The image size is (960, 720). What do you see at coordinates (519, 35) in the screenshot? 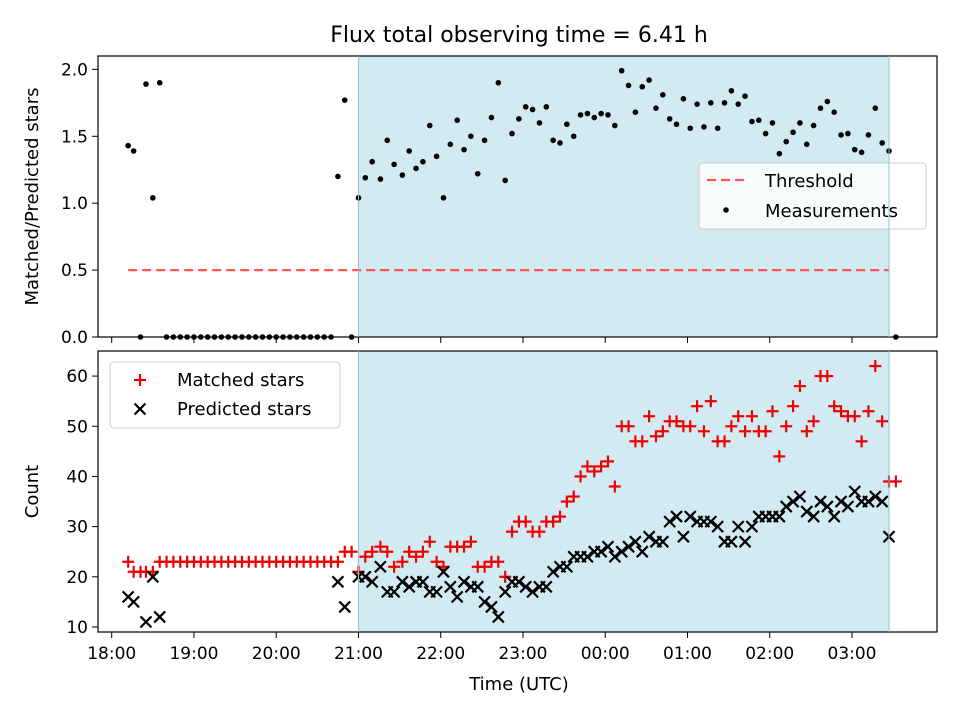
I see `figure-title: Flux total observing time = 6.41 h` at bounding box center [519, 35].